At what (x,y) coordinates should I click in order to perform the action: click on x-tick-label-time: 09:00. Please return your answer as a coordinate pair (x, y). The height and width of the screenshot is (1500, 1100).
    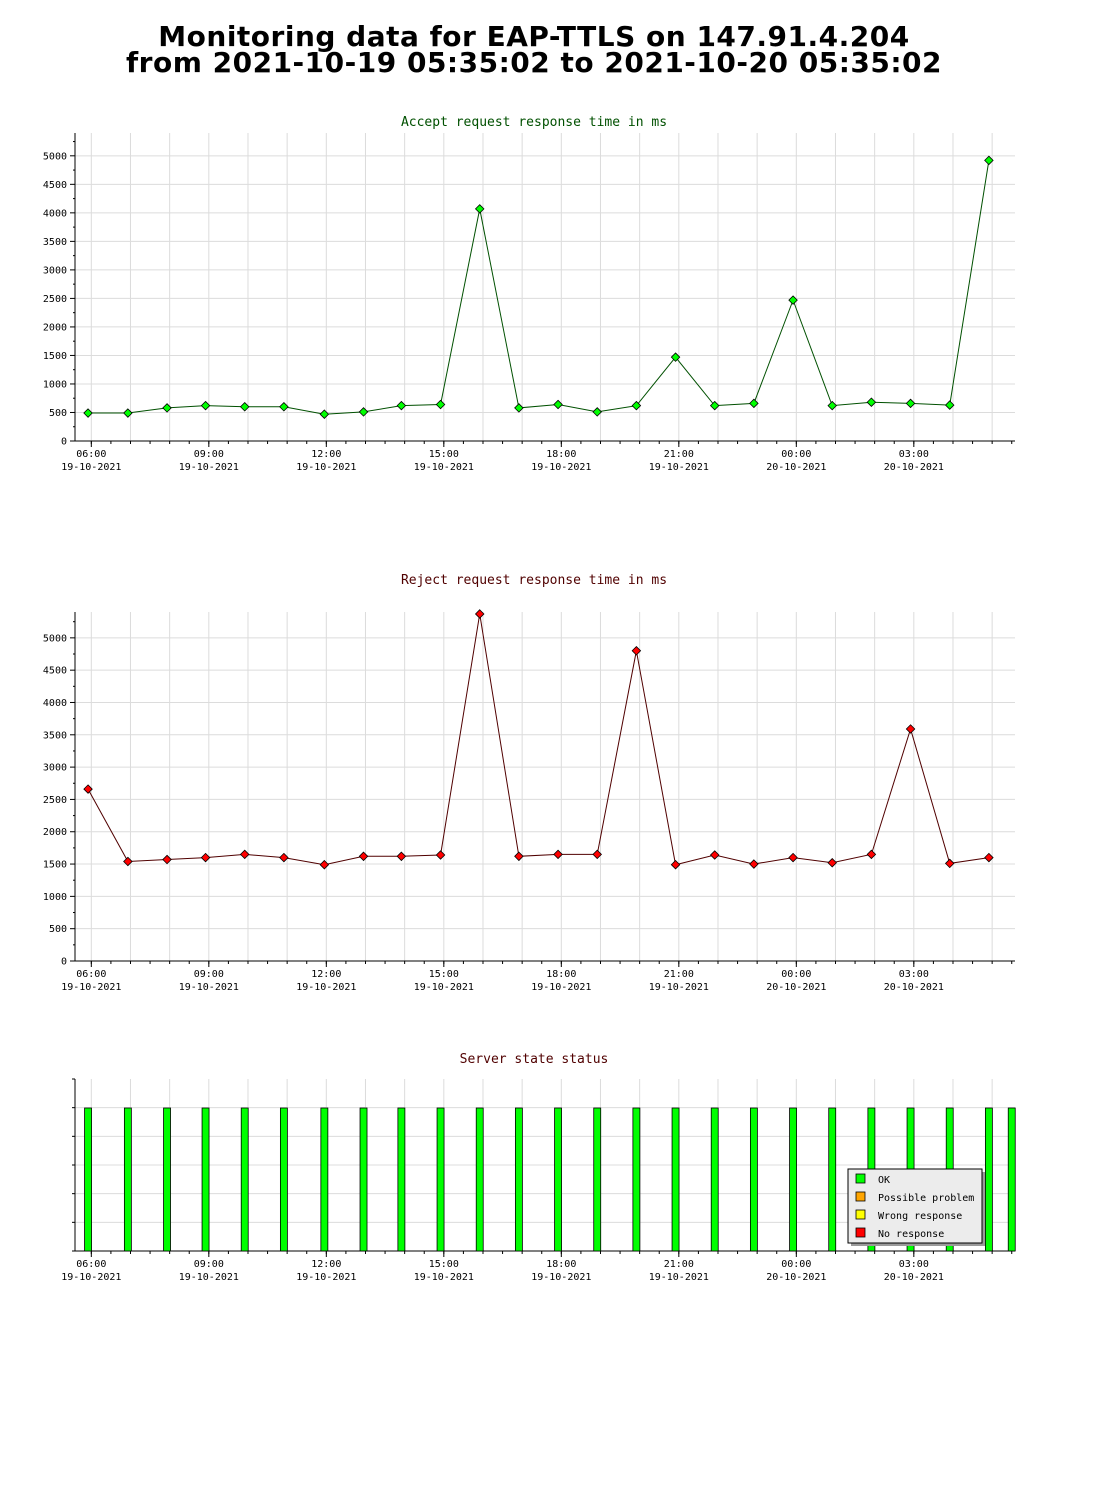
    Looking at the image, I should click on (209, 454).